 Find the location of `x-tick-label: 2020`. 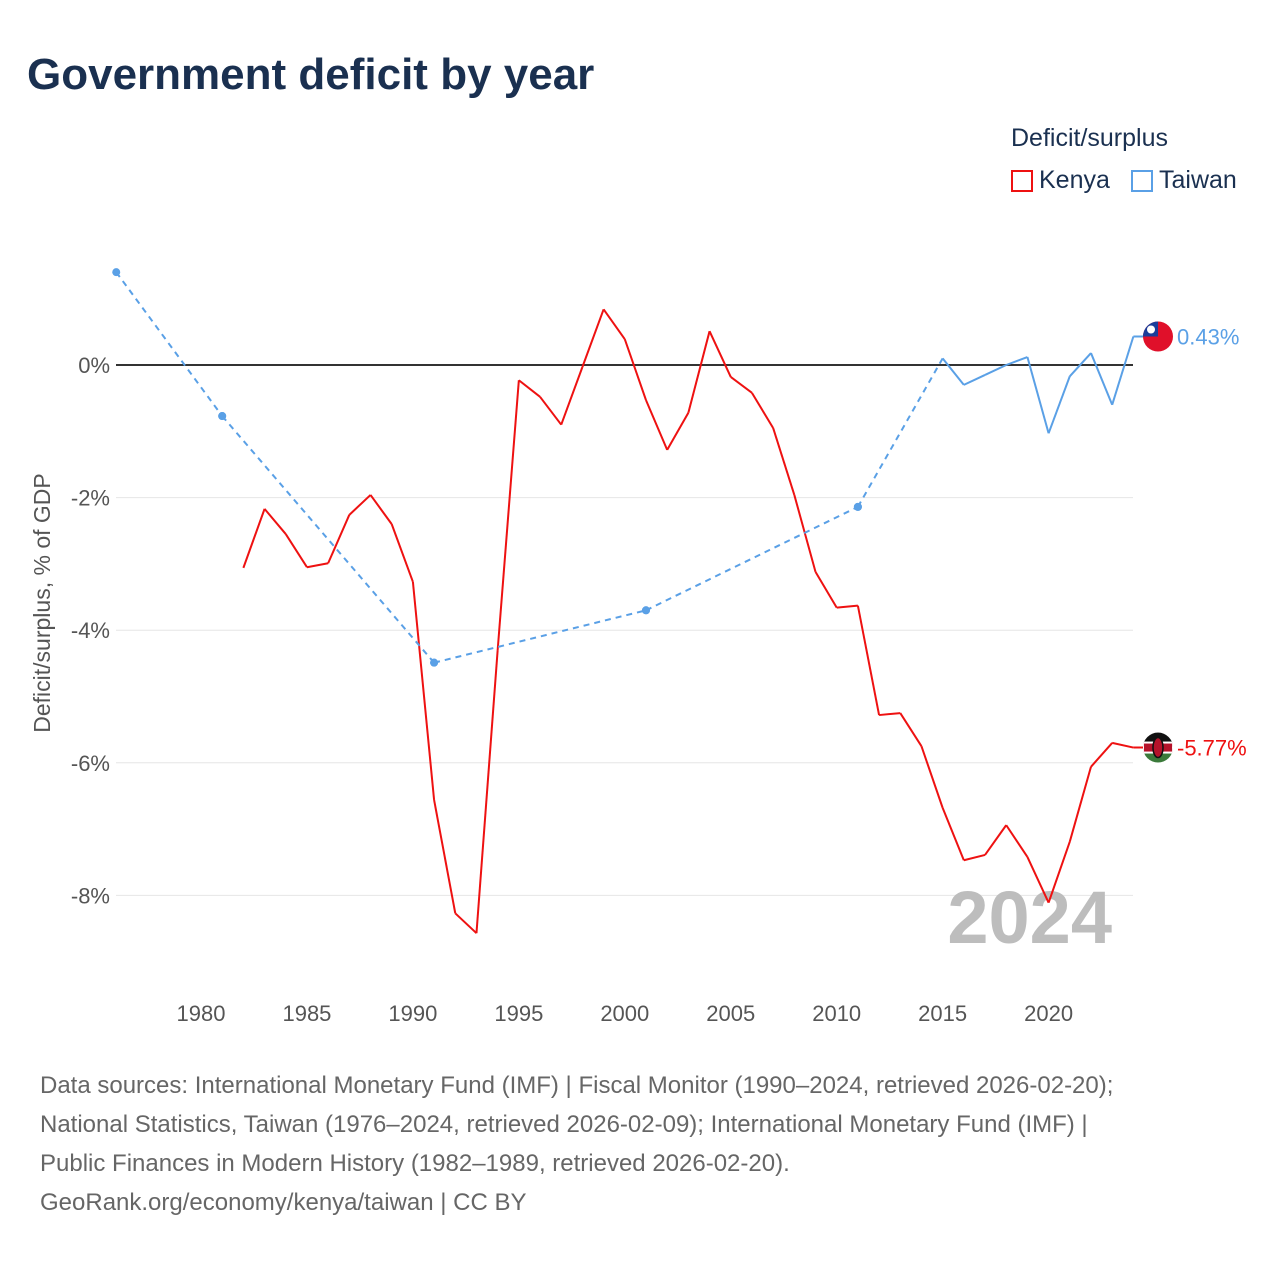

x-tick-label: 2020 is located at coordinates (1048, 1013).